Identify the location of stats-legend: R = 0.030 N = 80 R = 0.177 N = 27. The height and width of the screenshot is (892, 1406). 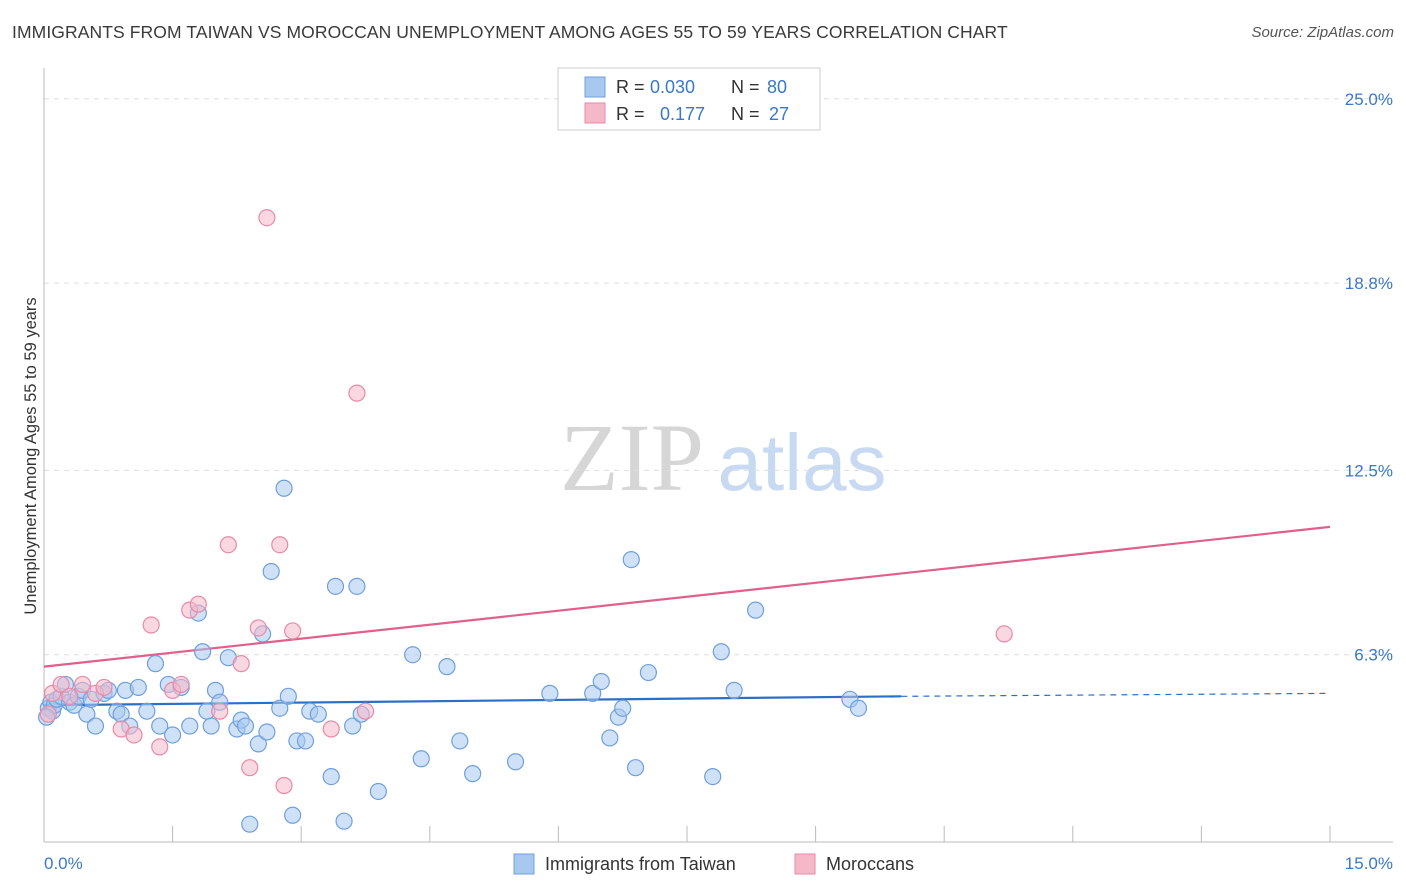
(689, 99).